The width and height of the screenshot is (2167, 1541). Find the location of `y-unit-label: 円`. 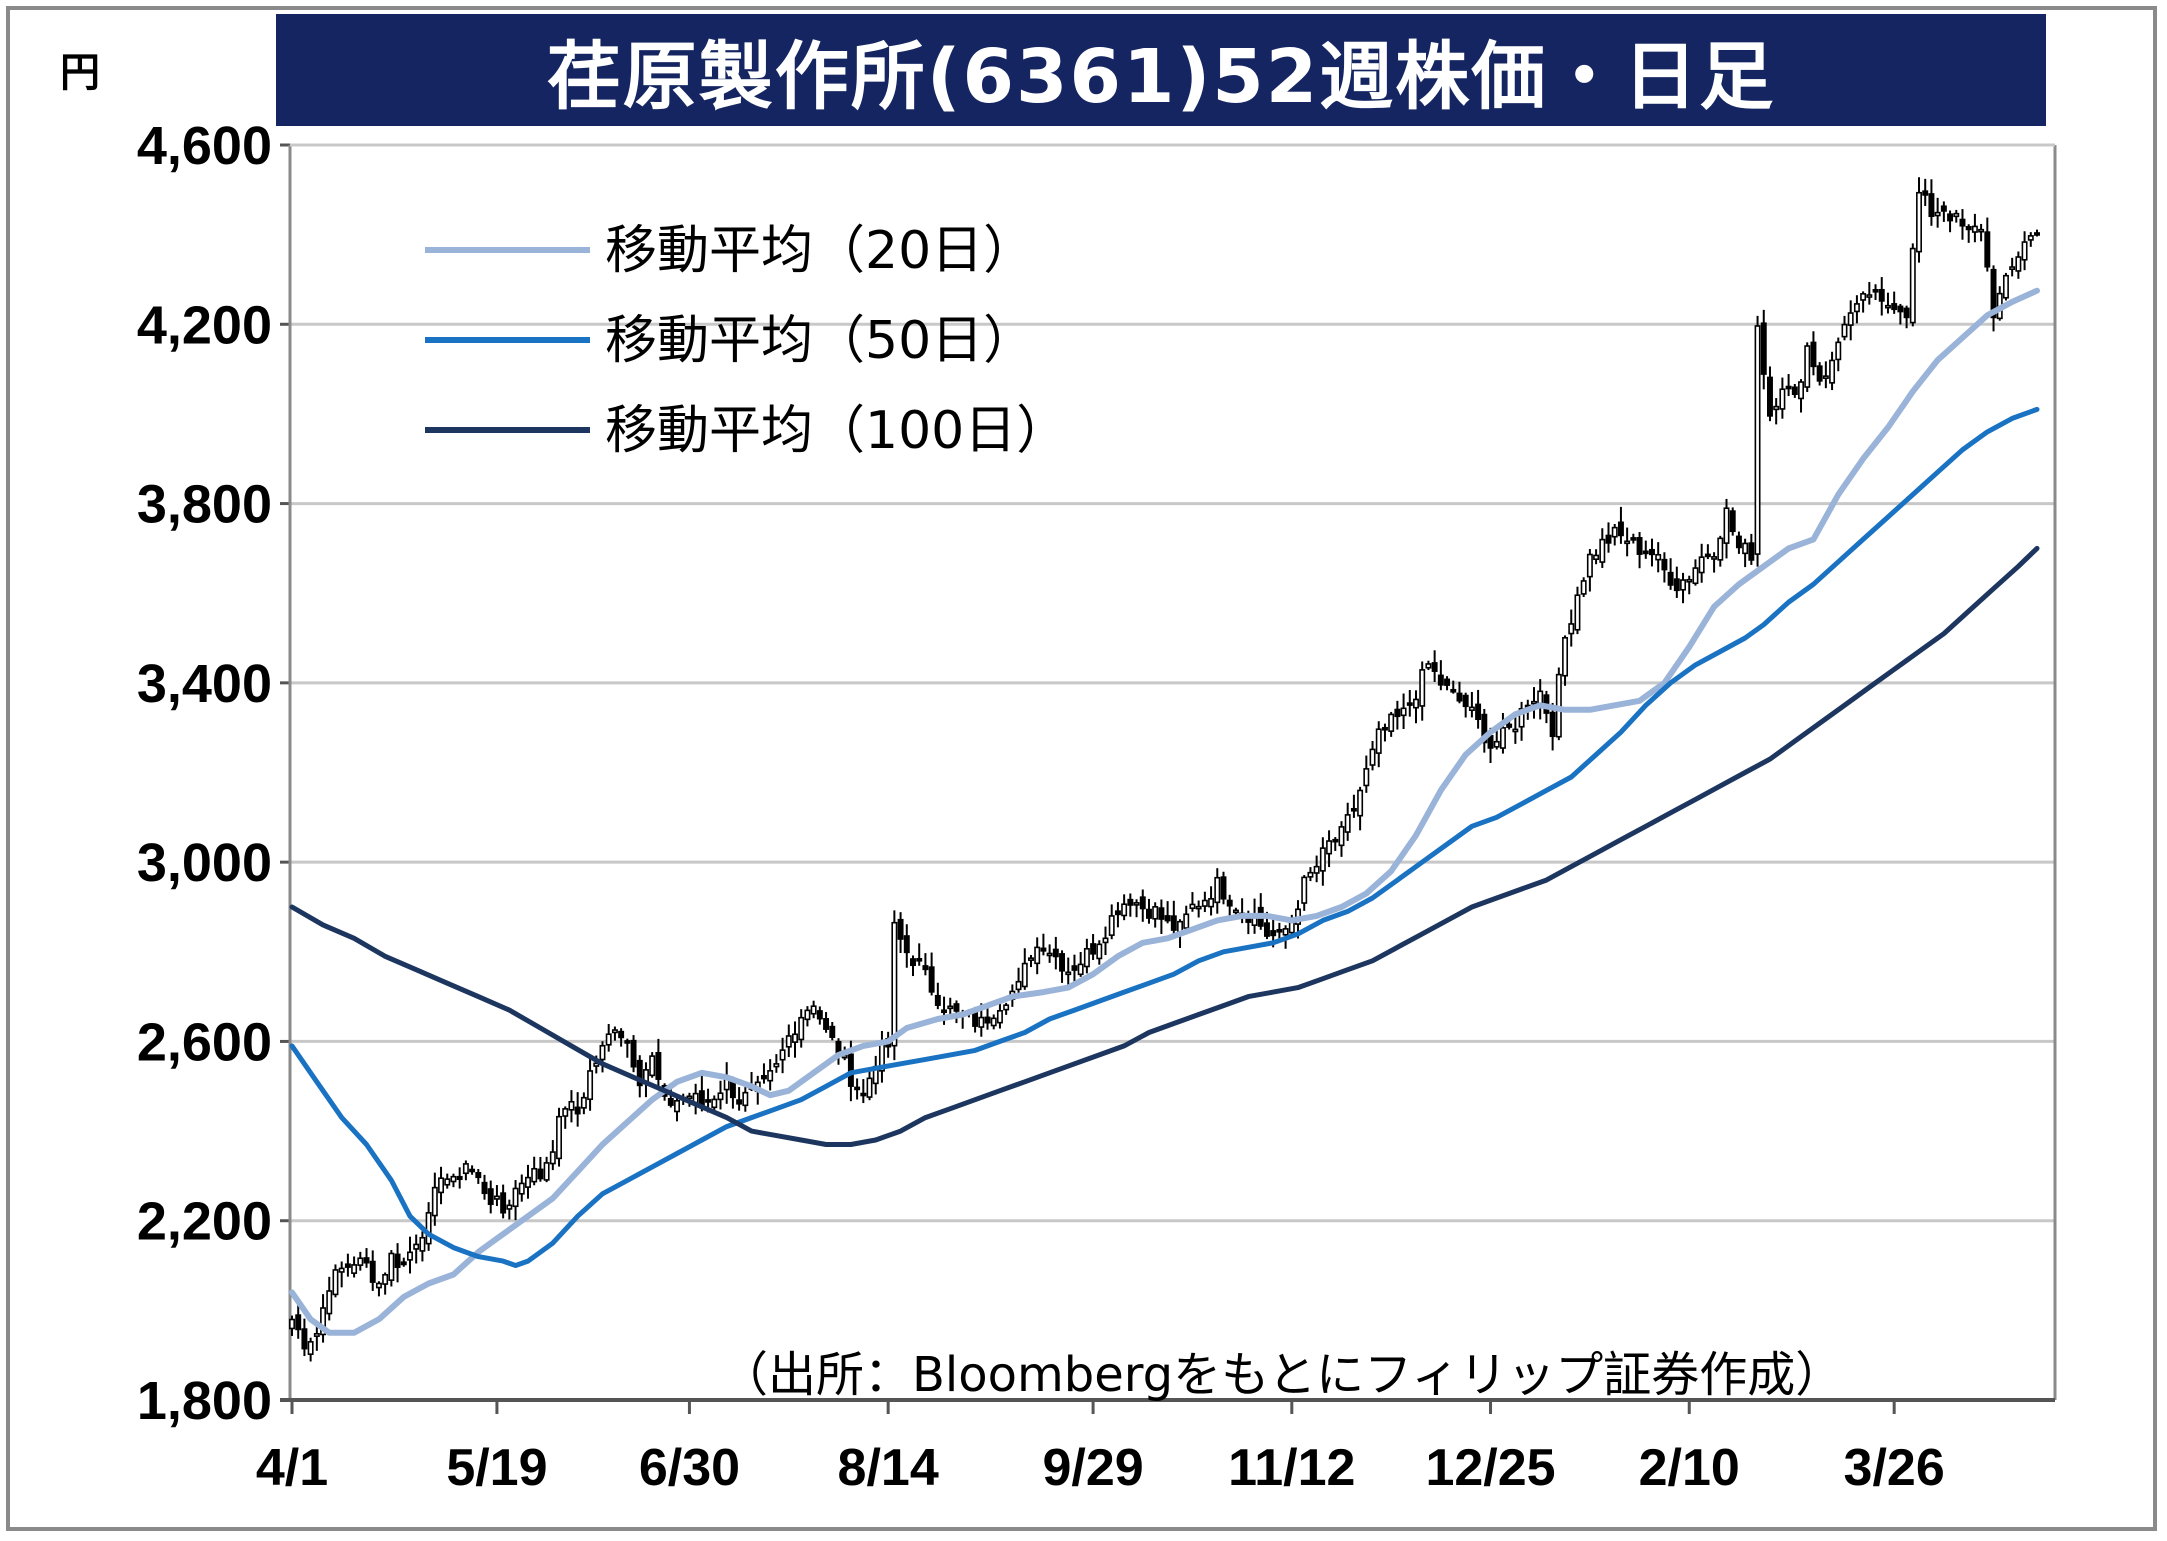

y-unit-label: 円 is located at coordinates (80, 73).